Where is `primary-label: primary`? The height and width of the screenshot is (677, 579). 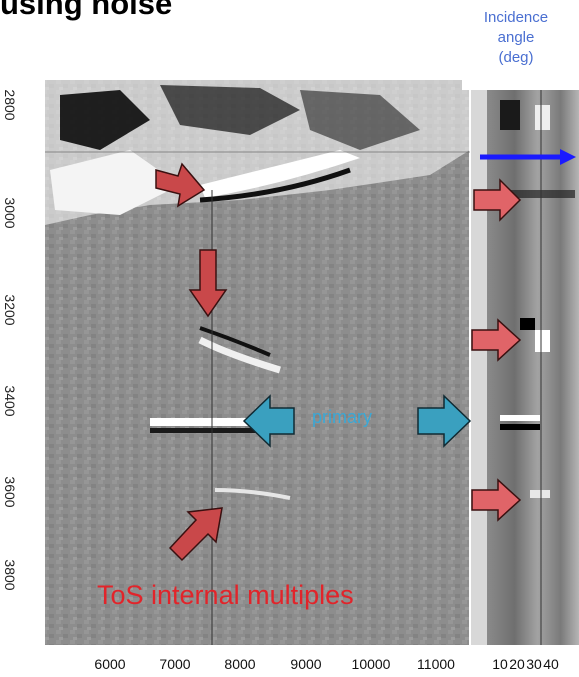 primary-label: primary is located at coordinates (342, 417).